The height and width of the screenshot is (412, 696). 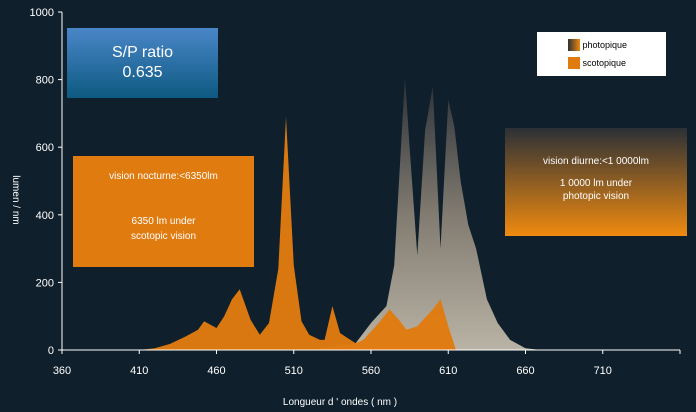 I want to click on night-vision-desc-line1: 6350 lm under, so click(x=163, y=221).